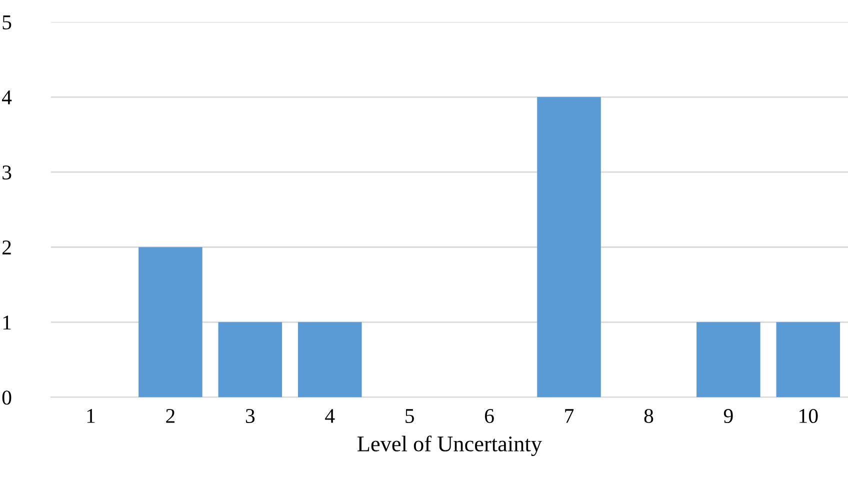 The image size is (848, 488). What do you see at coordinates (7, 173) in the screenshot?
I see `y-tick-label: 3` at bounding box center [7, 173].